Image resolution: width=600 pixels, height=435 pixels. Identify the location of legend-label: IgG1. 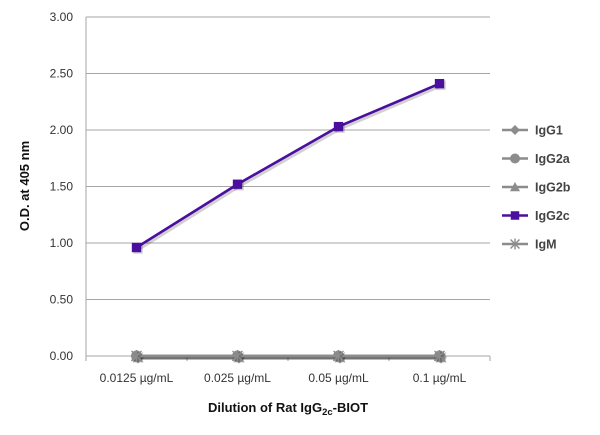
(549, 131).